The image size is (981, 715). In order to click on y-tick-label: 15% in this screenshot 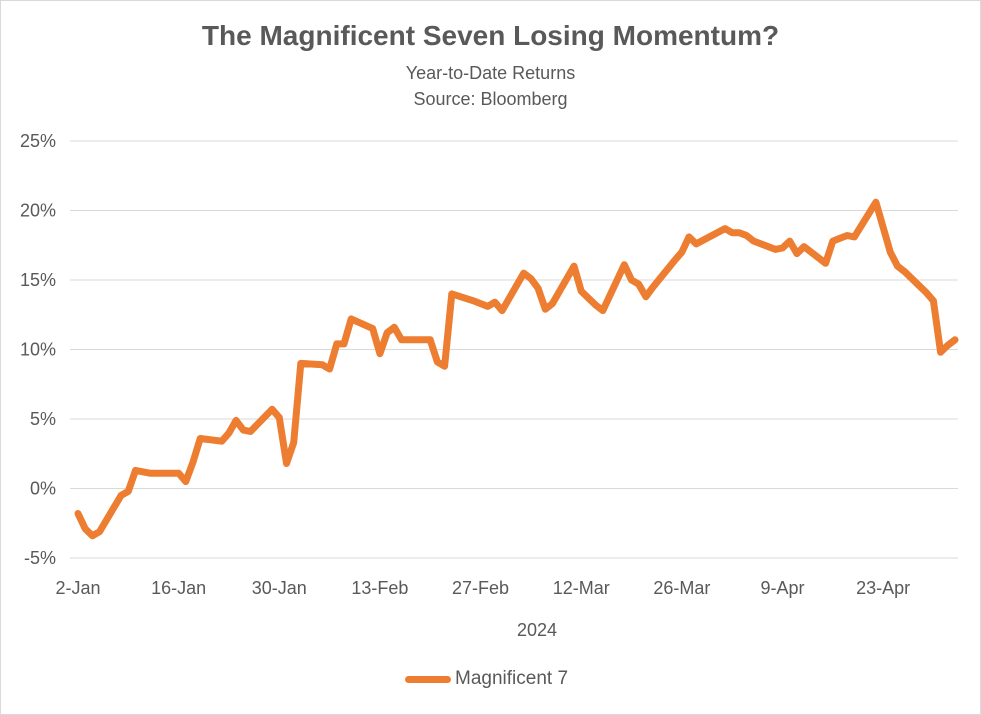, I will do `click(38, 280)`.